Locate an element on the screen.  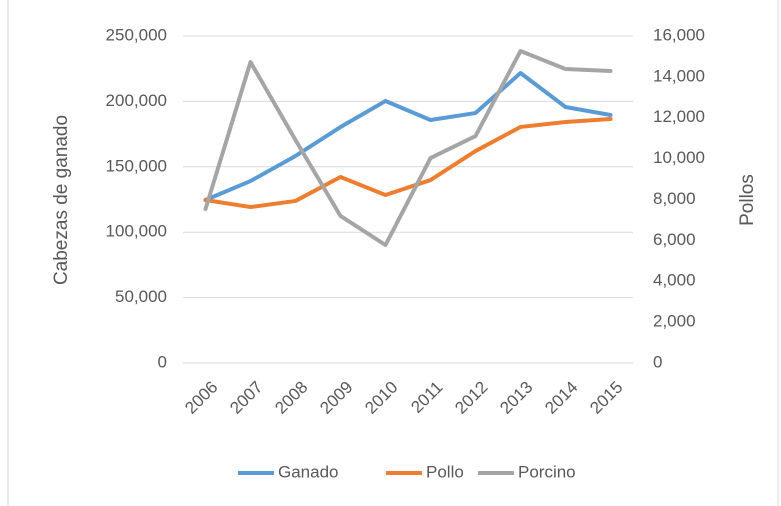
x-tick-label: 2008 is located at coordinates (291, 398).